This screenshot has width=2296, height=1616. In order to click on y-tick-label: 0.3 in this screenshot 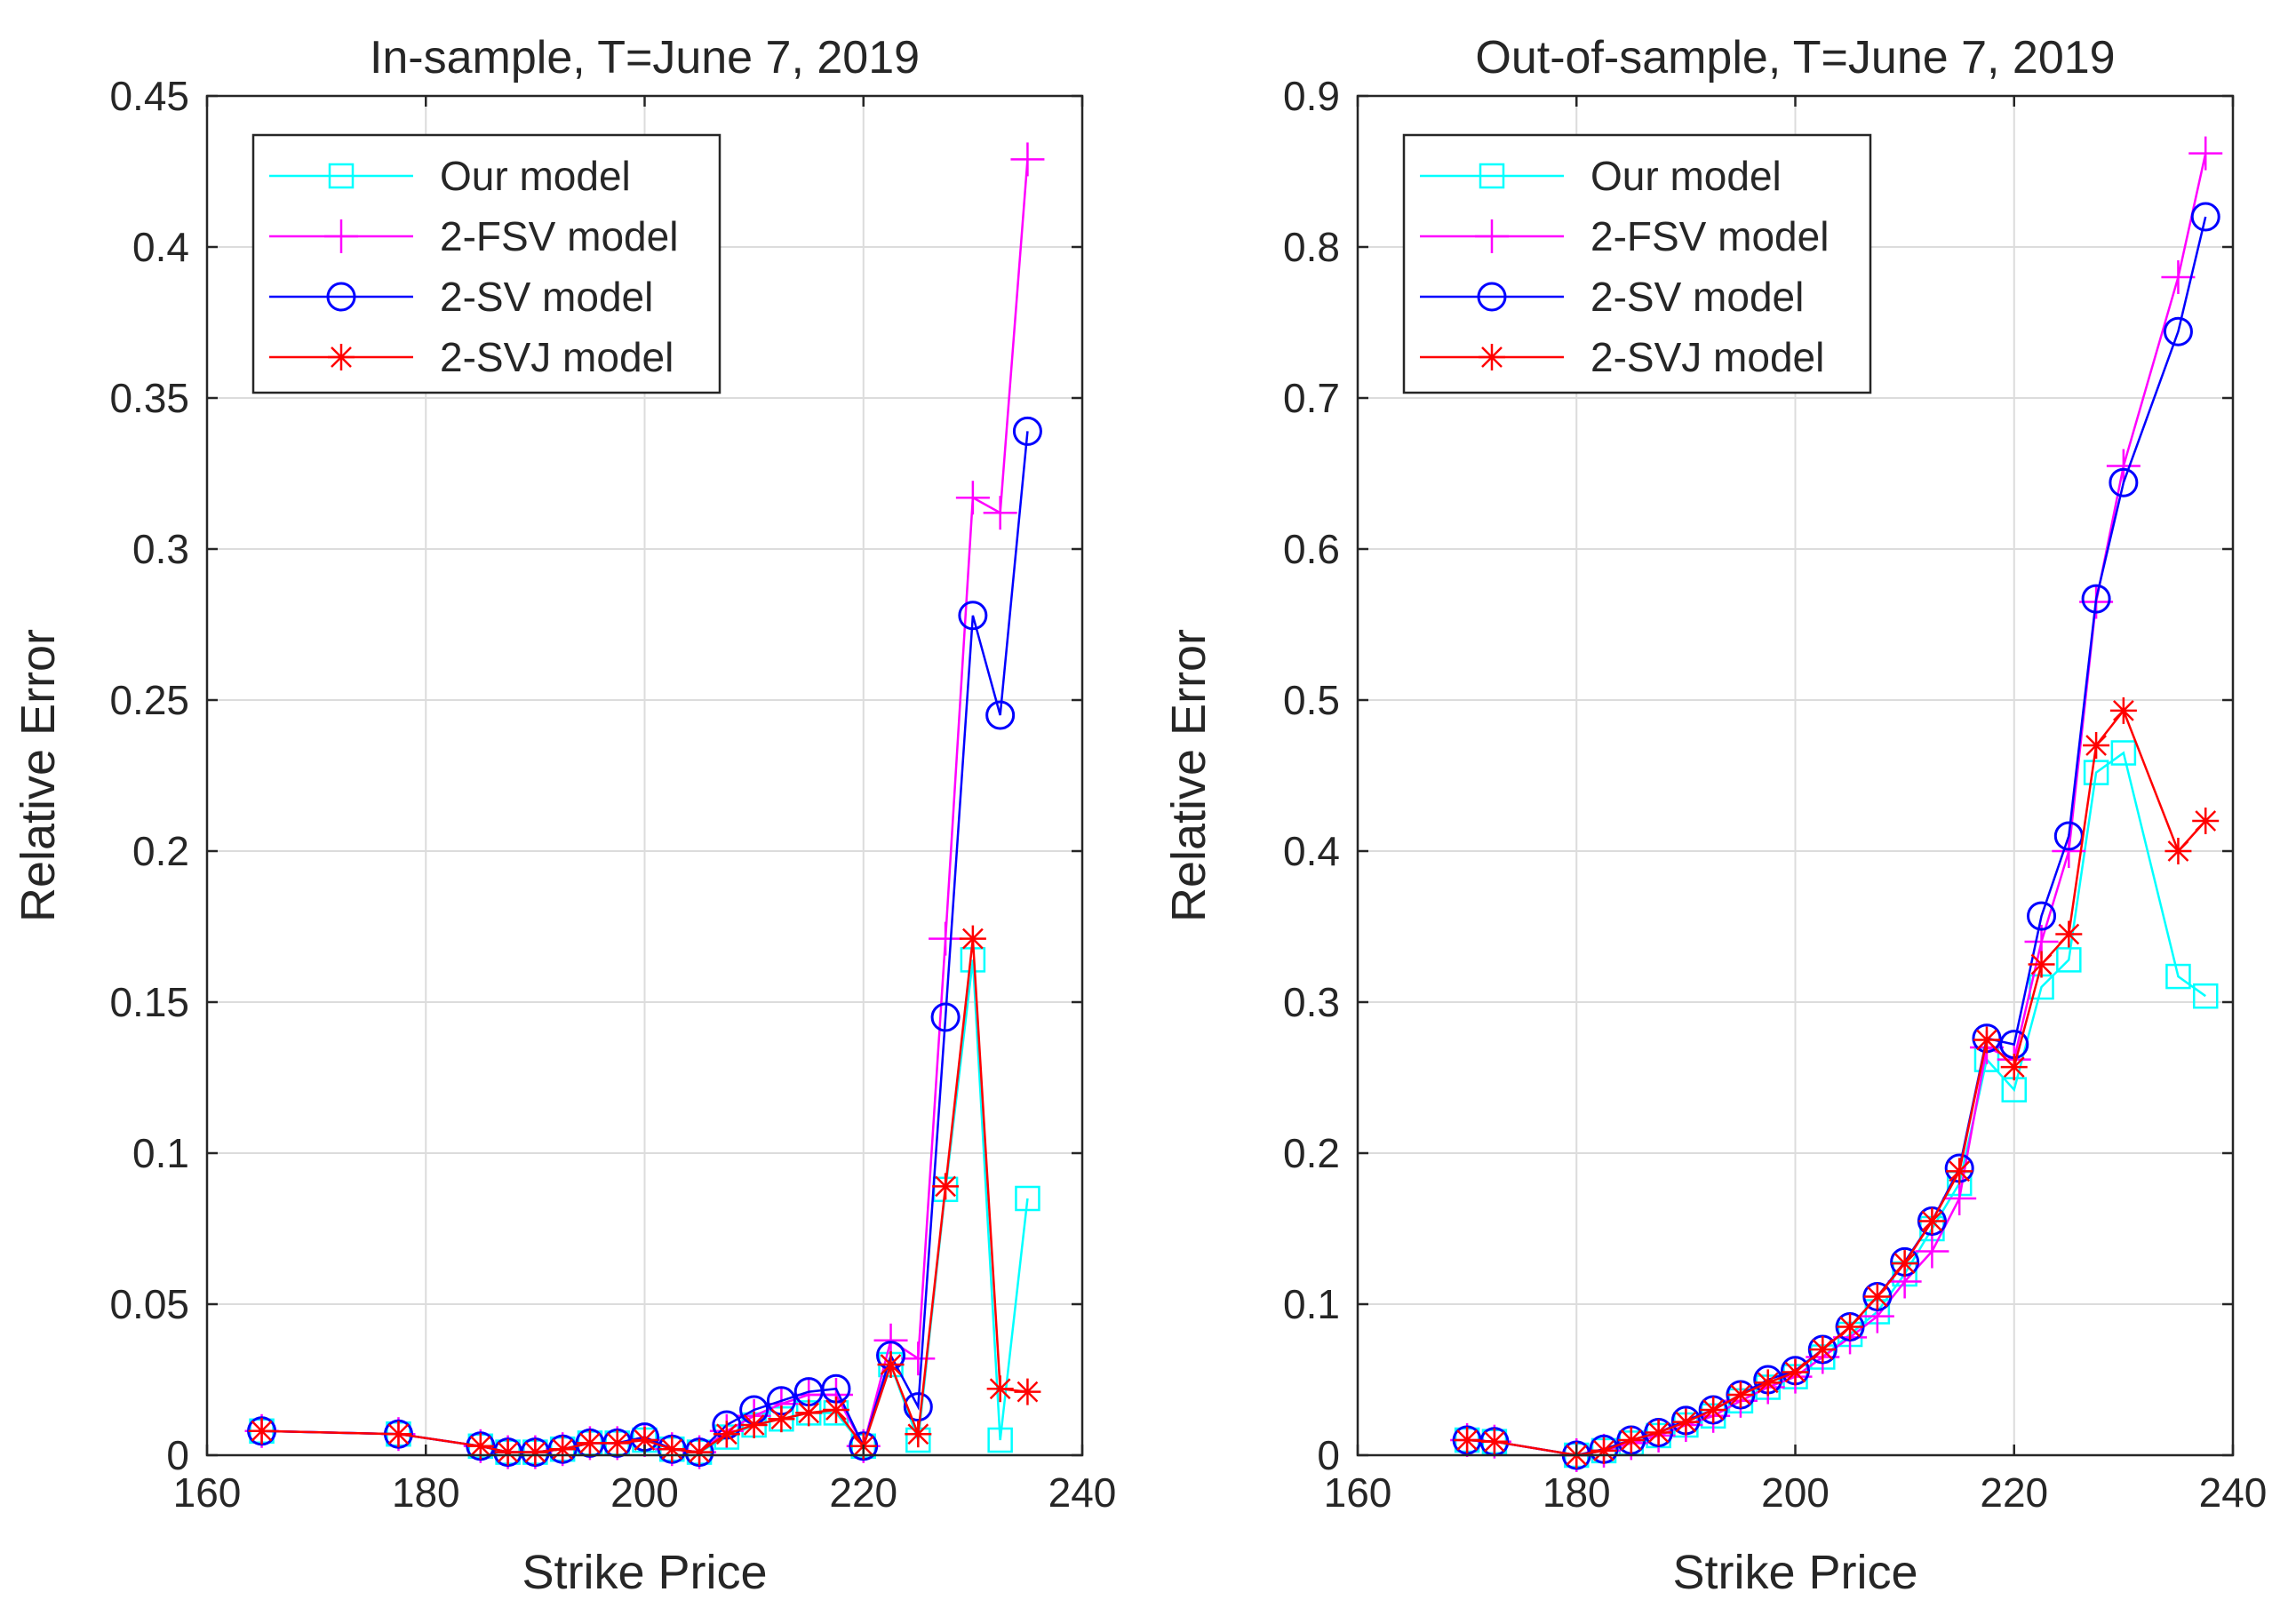, I will do `click(161, 549)`.